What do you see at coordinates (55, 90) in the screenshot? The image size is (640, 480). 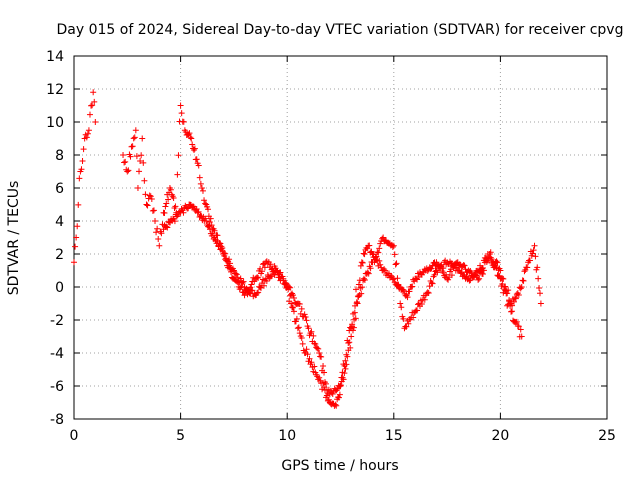 I see `y-tick-label: 12` at bounding box center [55, 90].